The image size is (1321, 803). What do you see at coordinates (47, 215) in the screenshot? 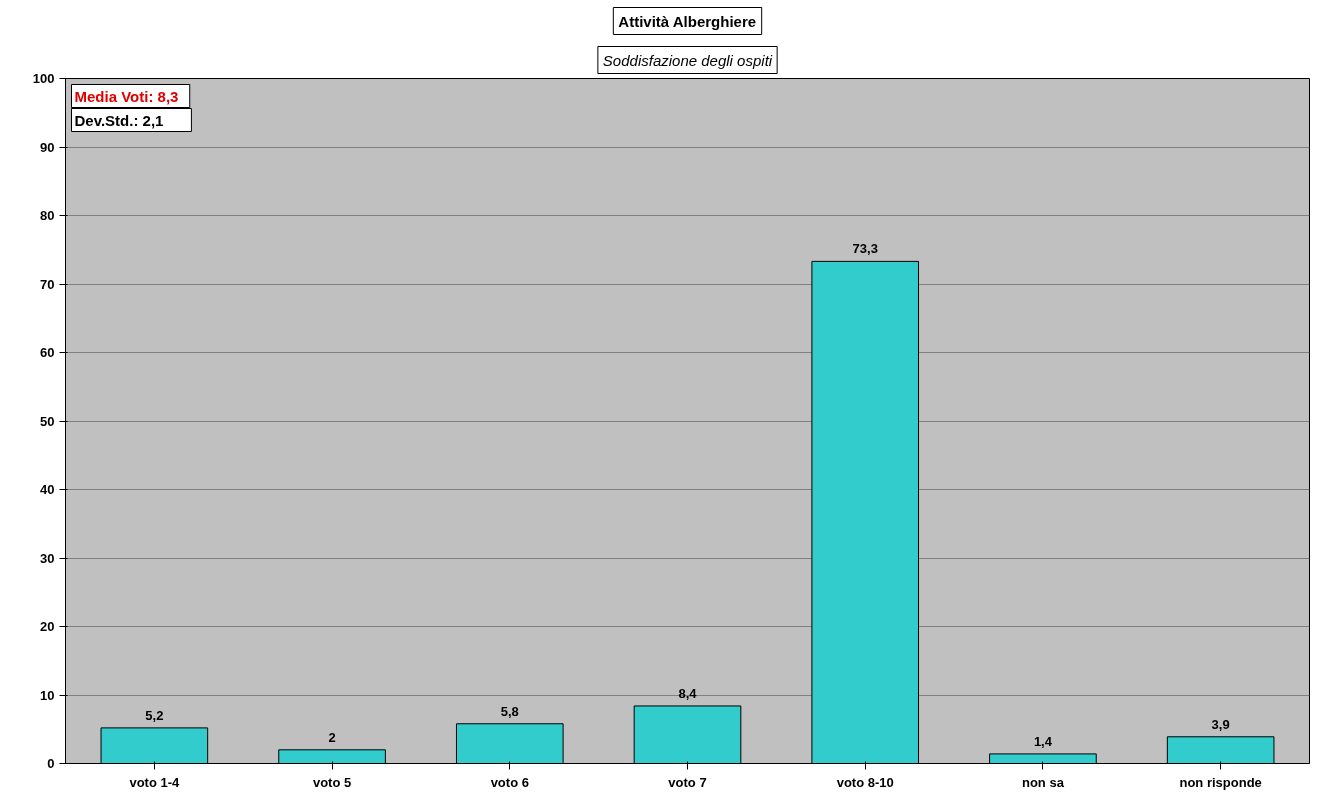
I see `y-tick-label: 80` at bounding box center [47, 215].